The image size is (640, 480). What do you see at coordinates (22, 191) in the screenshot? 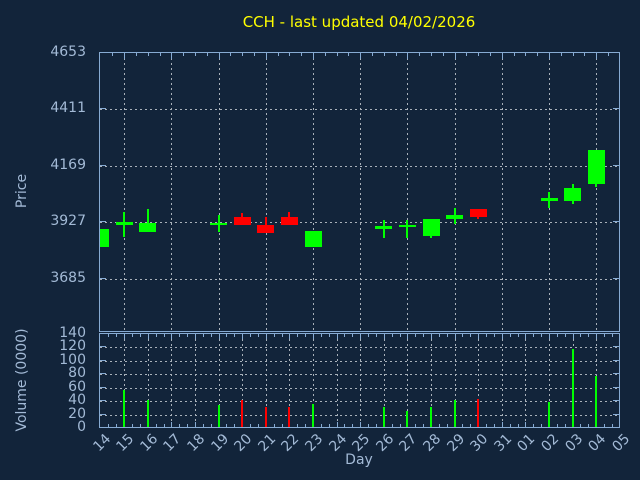
I see `price-axis-label: Price` at bounding box center [22, 191].